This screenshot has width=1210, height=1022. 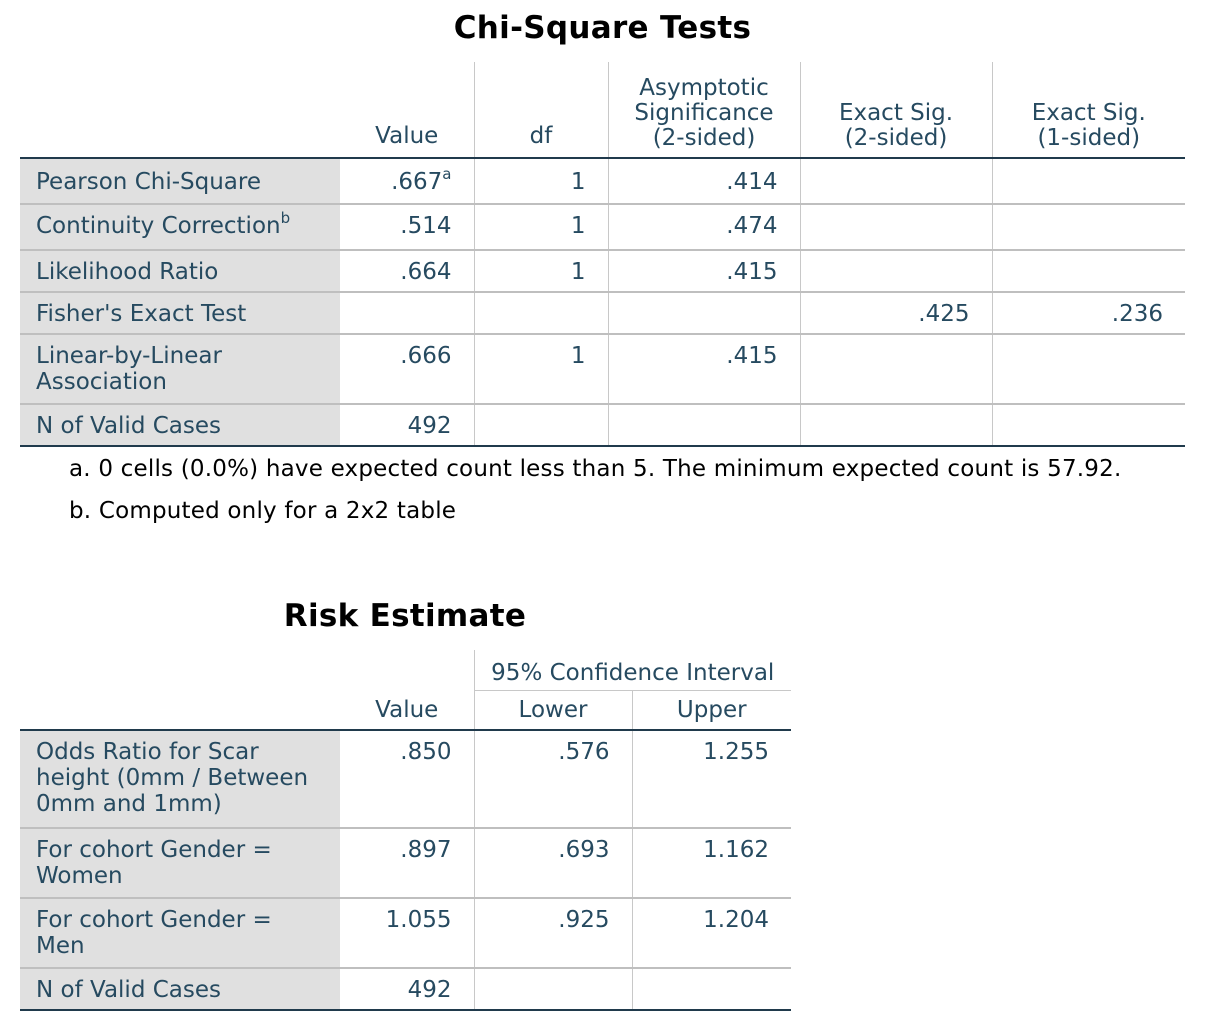 I want to click on header-exact2-line1: Exact Sig., so click(x=896, y=113).